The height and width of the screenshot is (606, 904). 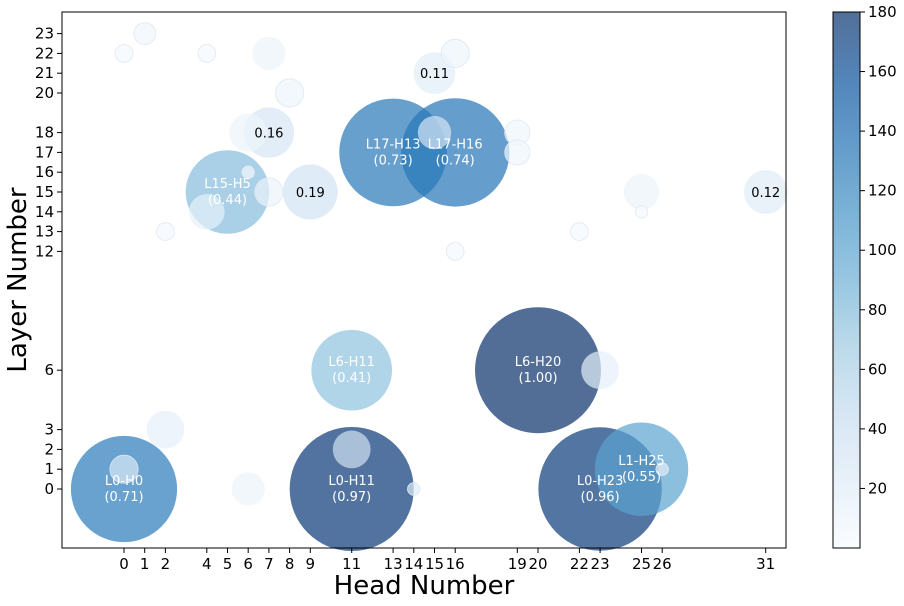 I want to click on y-axis-title: Layer Number, so click(x=18, y=280).